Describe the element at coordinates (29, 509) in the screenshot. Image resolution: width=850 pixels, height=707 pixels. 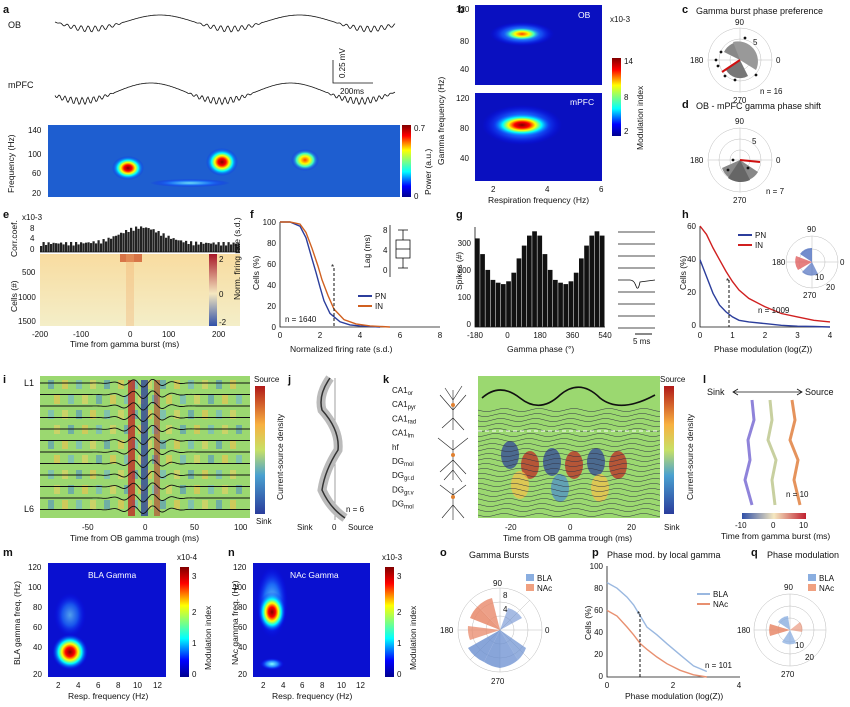
I see `i-bottom-label: L6` at that location.